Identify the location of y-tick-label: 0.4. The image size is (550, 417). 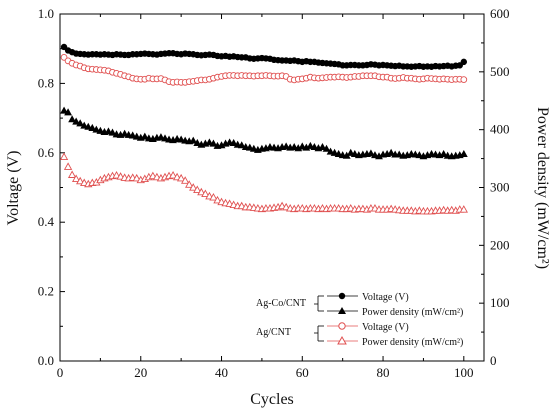
(46, 221).